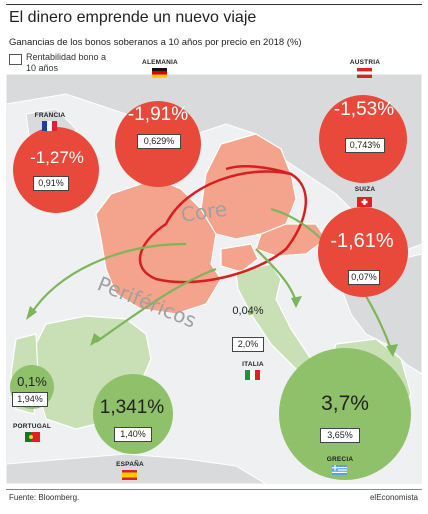 The height and width of the screenshot is (514, 428). Describe the element at coordinates (214, 4) in the screenshot. I see `top-rule` at that location.